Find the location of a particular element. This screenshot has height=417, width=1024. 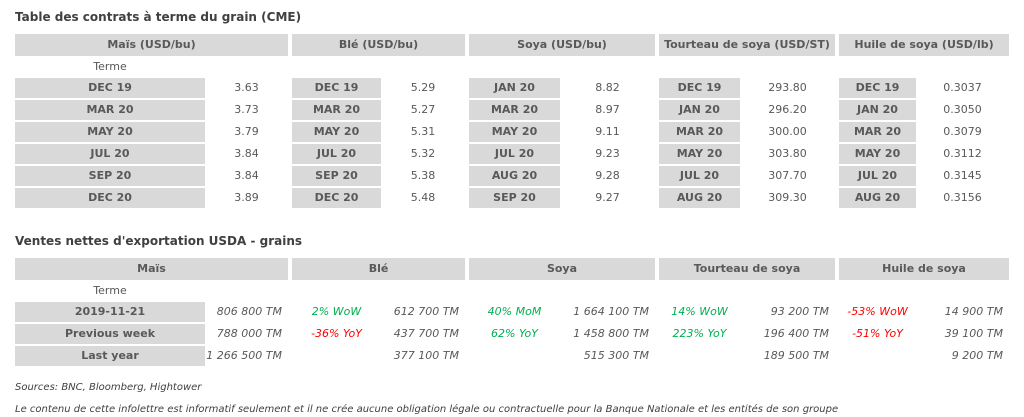

table-row: Maïs Blé Soya Tourteau de soya Huile de soya is located at coordinates (512, 269).